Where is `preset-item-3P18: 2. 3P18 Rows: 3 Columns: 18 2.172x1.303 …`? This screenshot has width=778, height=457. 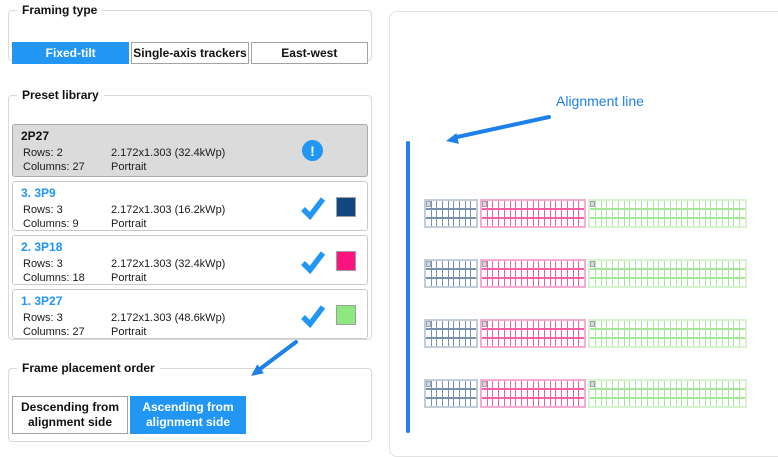 preset-item-3P18: 2. 3P18 Rows: 3 Columns: 18 2.172x1.303 … is located at coordinates (190, 260).